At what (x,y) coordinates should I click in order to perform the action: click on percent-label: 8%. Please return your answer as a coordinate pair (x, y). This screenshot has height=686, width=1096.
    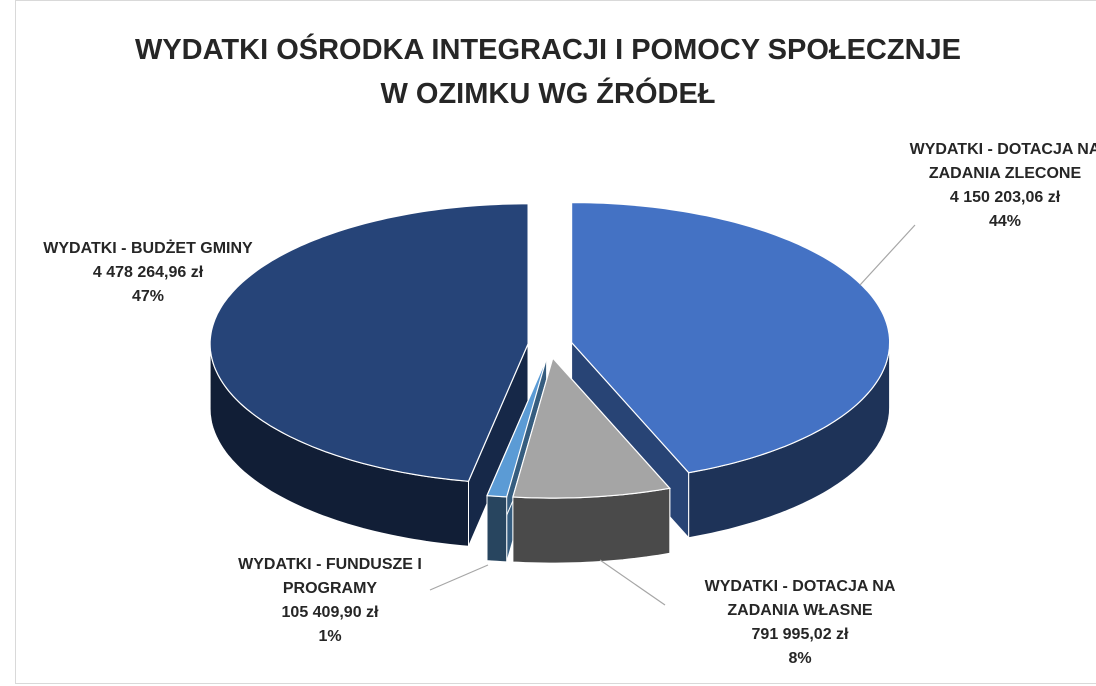
    Looking at the image, I should click on (800, 658).